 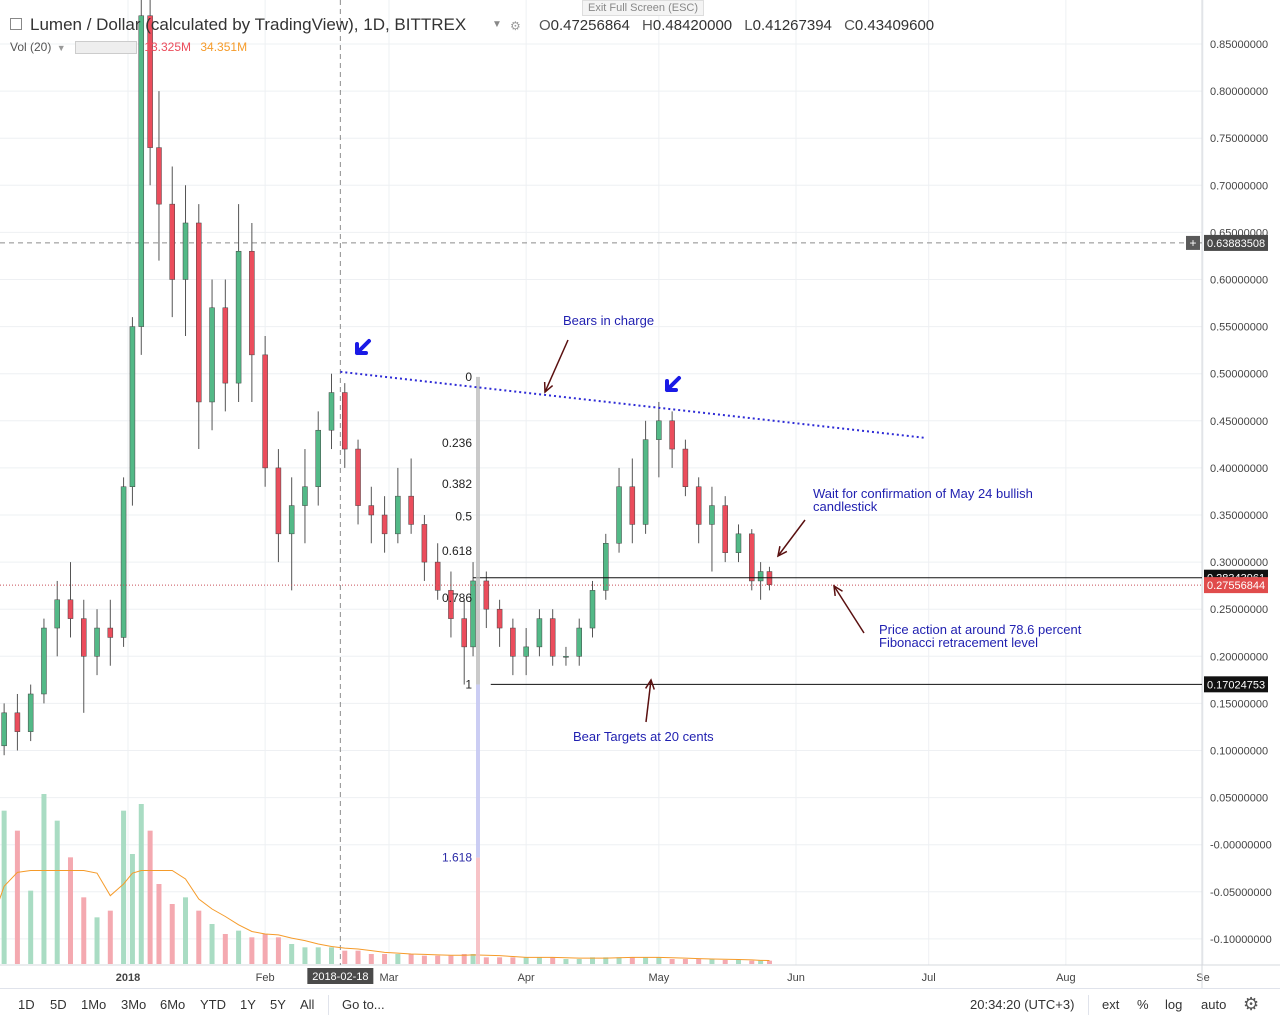 What do you see at coordinates (1239, 752) in the screenshot?
I see `price-tick-label: 0.10000000` at bounding box center [1239, 752].